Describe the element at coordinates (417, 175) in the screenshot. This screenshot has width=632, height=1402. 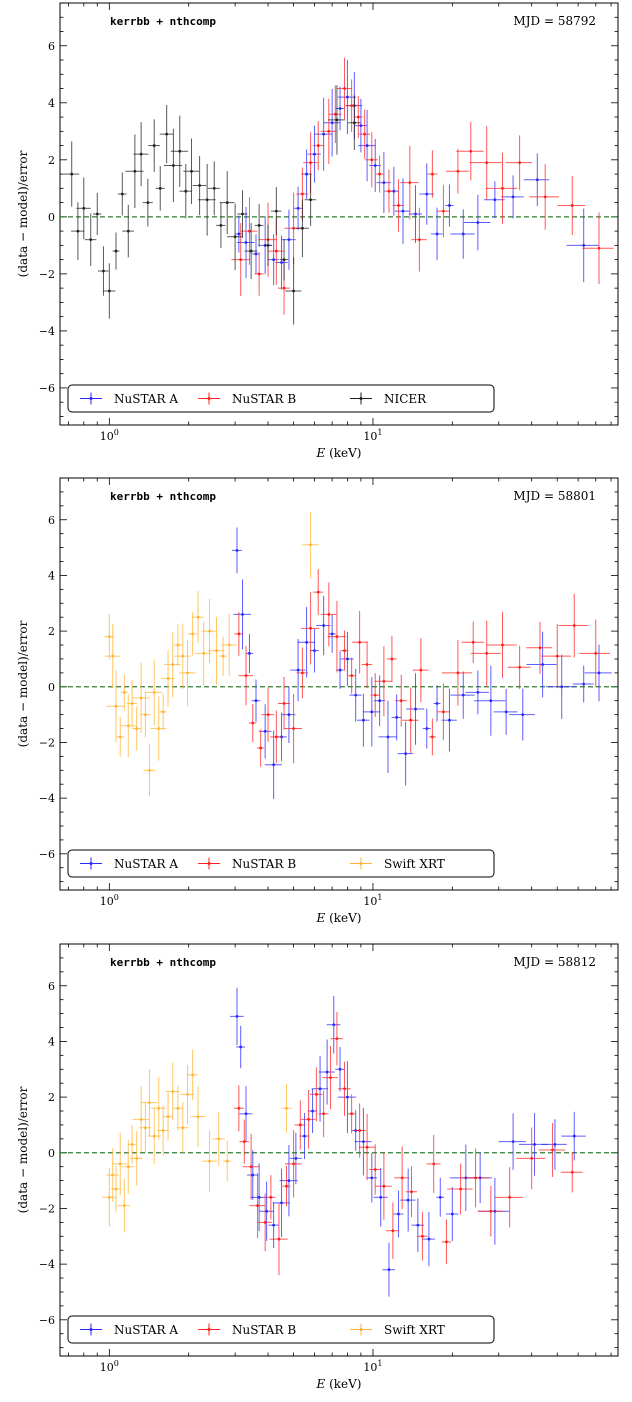
I see `series-nustar-a` at that location.